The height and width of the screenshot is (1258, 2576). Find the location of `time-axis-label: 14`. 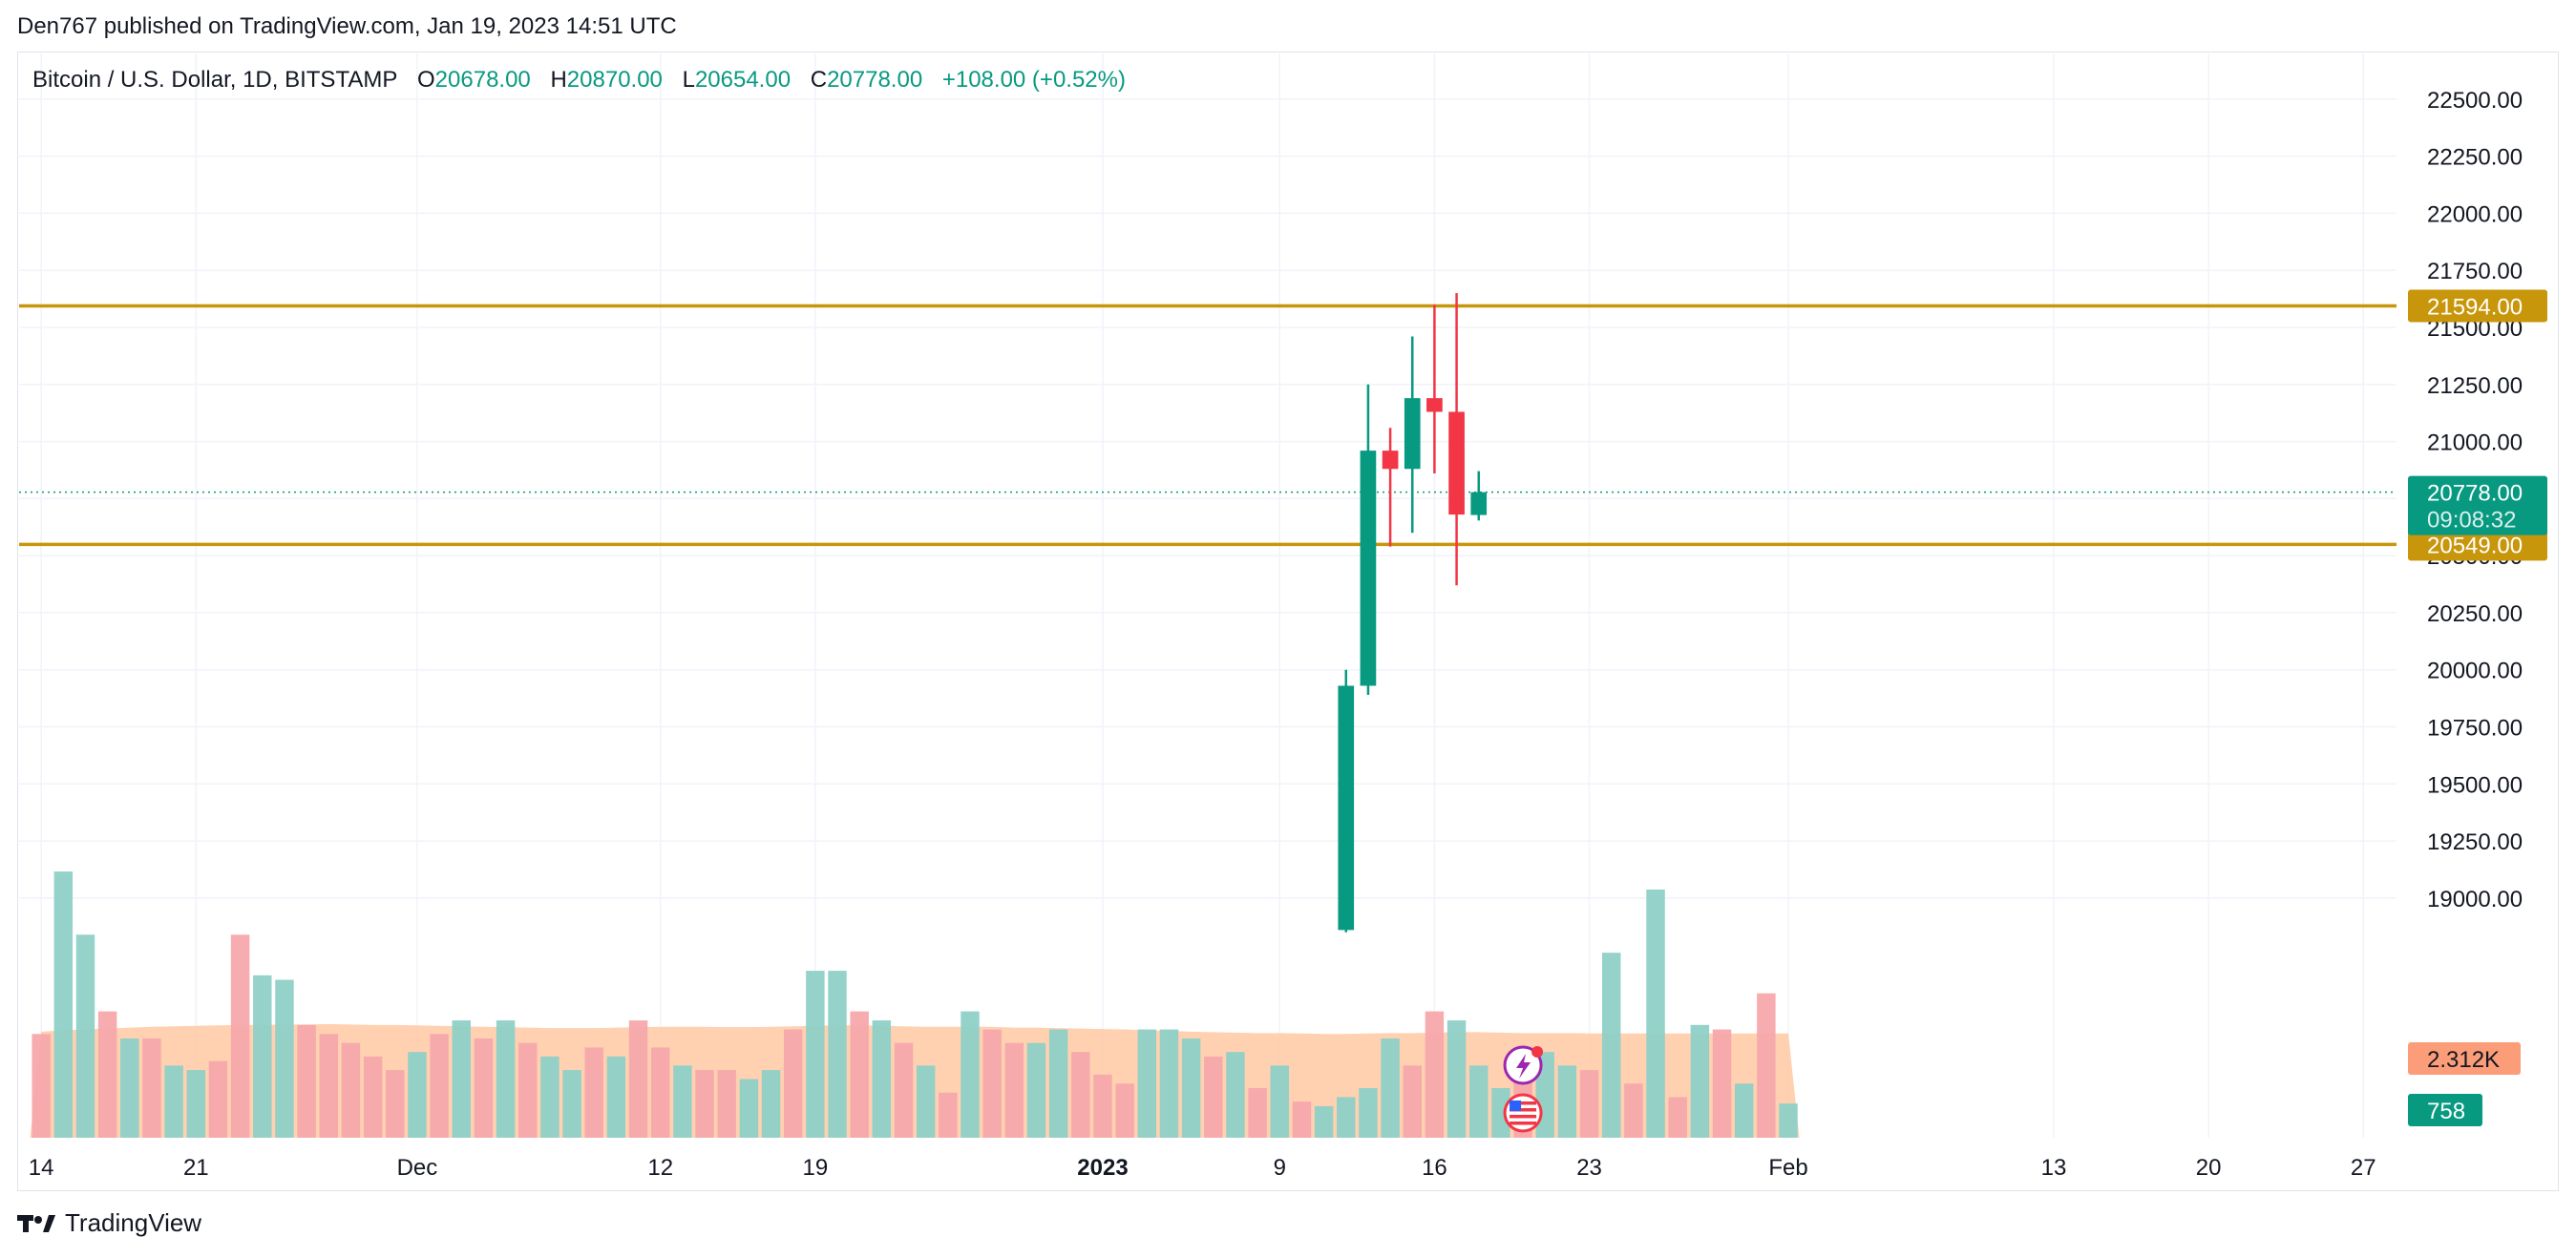

time-axis-label: 14 is located at coordinates (41, 1168).